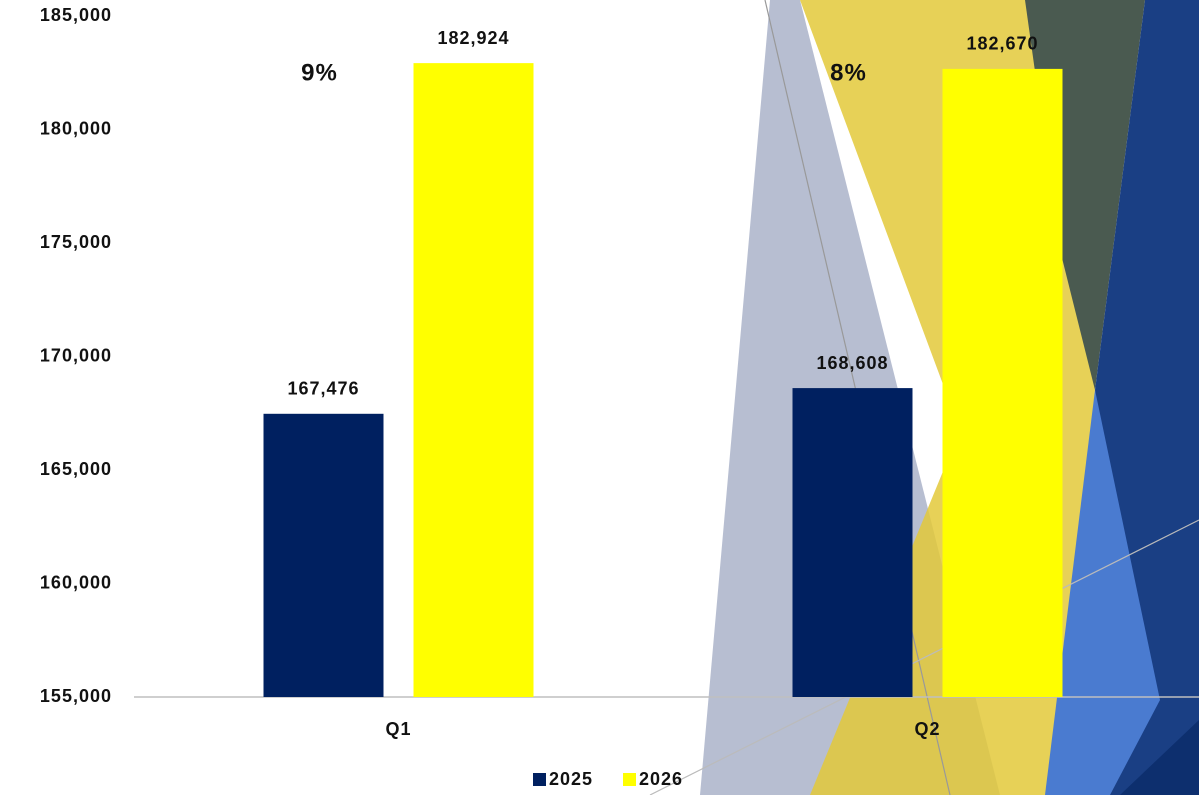 This screenshot has width=1199, height=795. Describe the element at coordinates (848, 72) in the screenshot. I see `annotation: 8%` at that location.